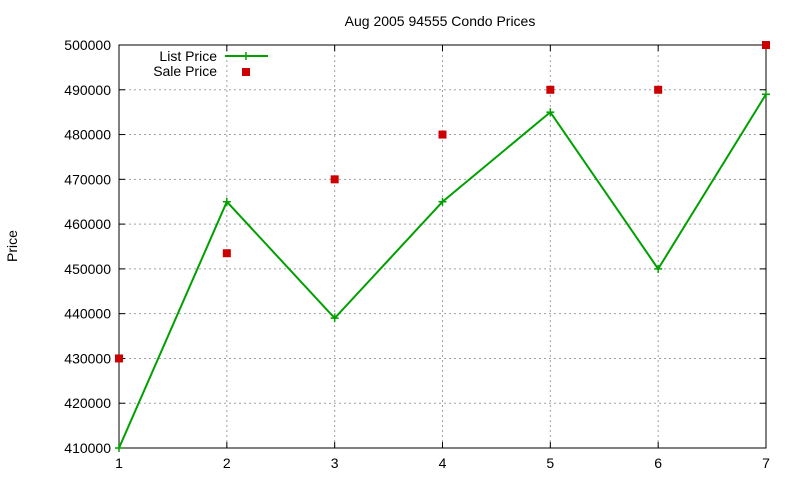 The height and width of the screenshot is (480, 800). Describe the element at coordinates (246, 72) in the screenshot. I see `legend-marker-sale-price` at that location.